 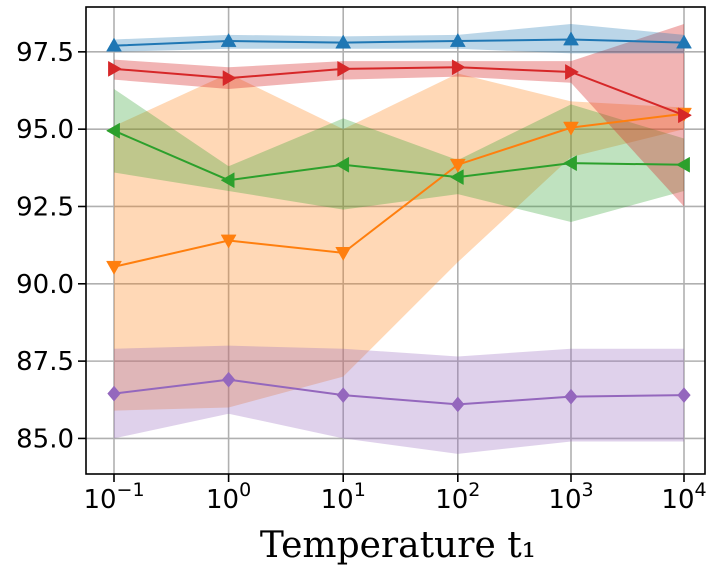 What do you see at coordinates (399, 91) in the screenshot?
I see `line-red` at bounding box center [399, 91].